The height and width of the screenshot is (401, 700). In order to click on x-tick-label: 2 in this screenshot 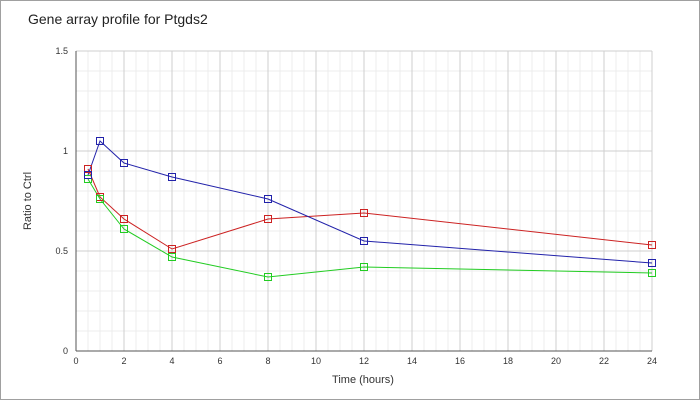, I will do `click(123, 361)`.